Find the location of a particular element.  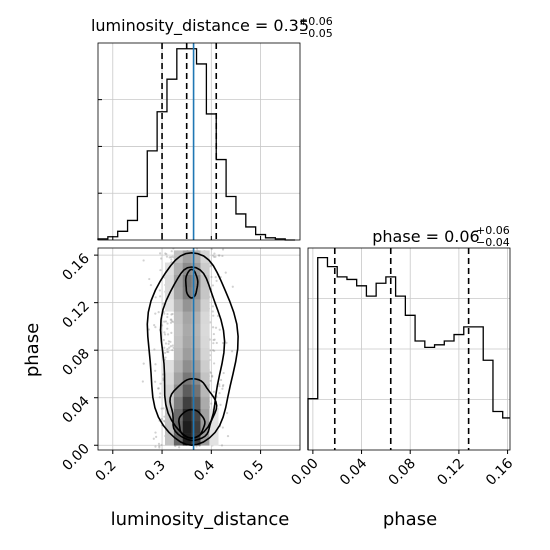

joint-frame is located at coordinates (199, 349).